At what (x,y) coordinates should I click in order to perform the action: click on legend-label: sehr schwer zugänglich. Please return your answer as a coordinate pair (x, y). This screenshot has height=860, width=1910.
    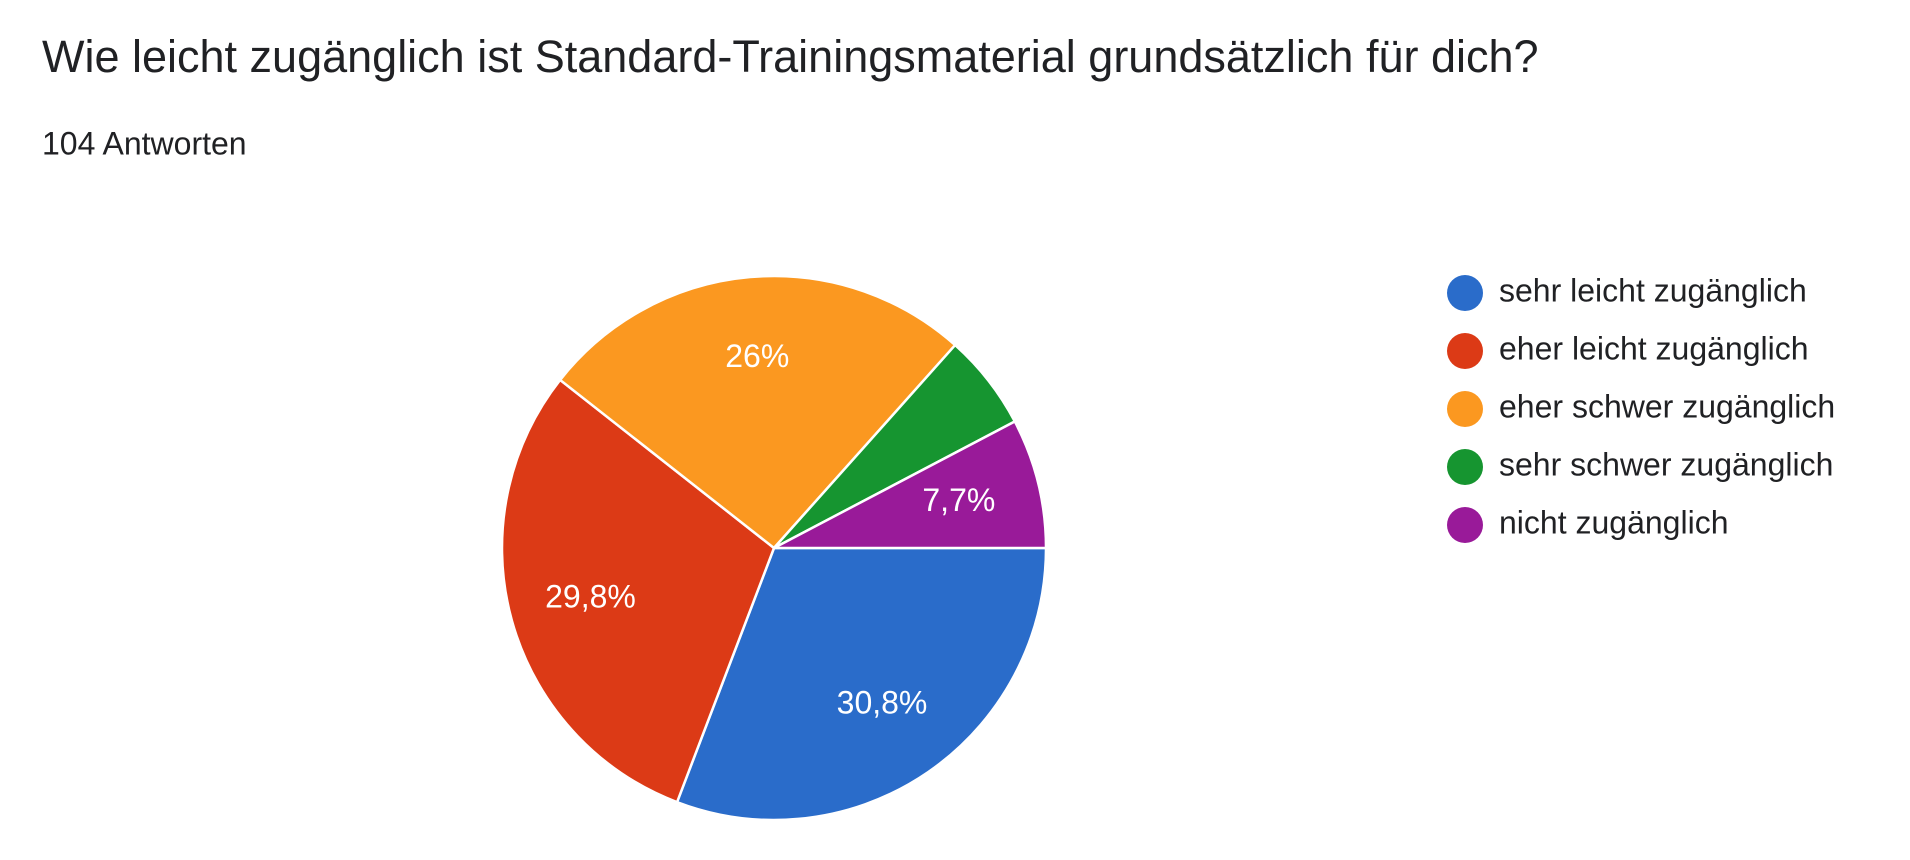
    Looking at the image, I should click on (1666, 464).